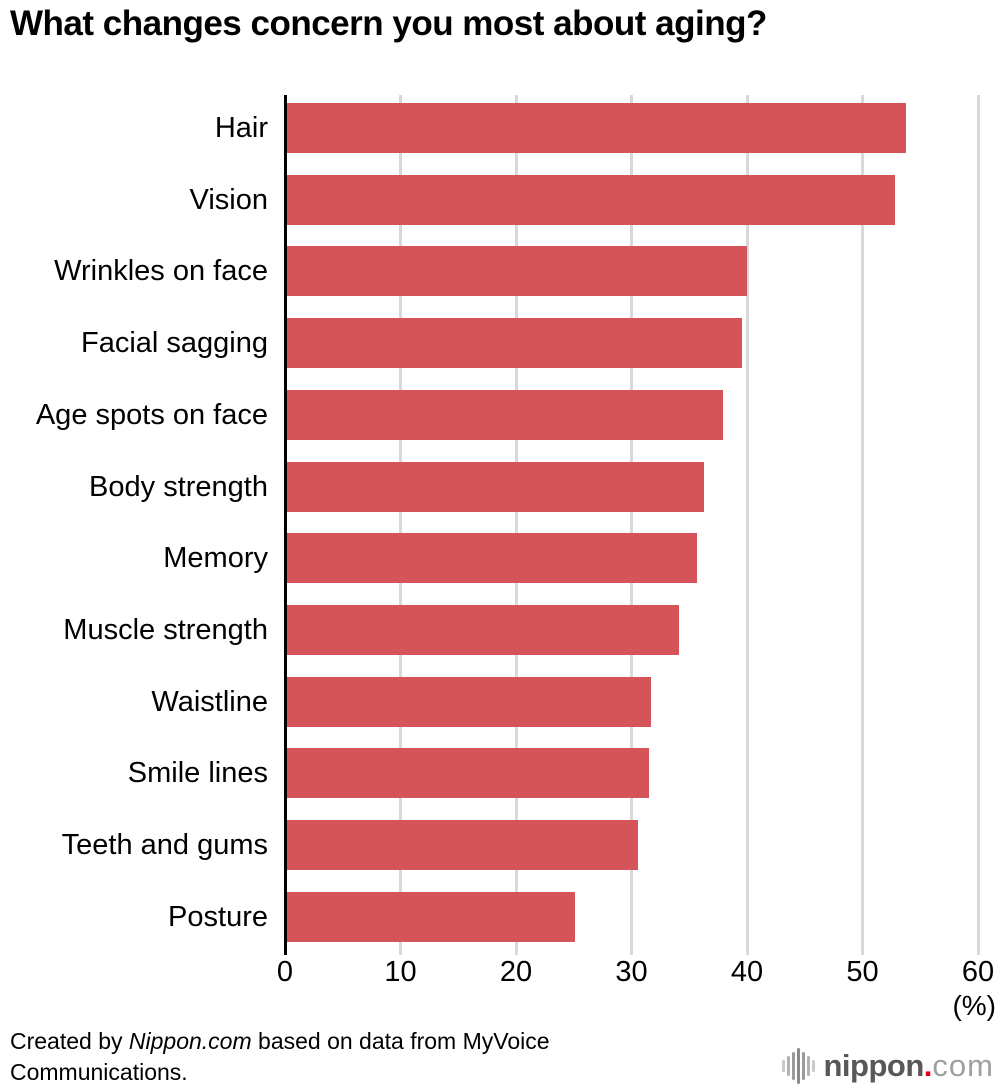  What do you see at coordinates (69, 1041) in the screenshot?
I see `credit-prefix: Created by` at bounding box center [69, 1041].